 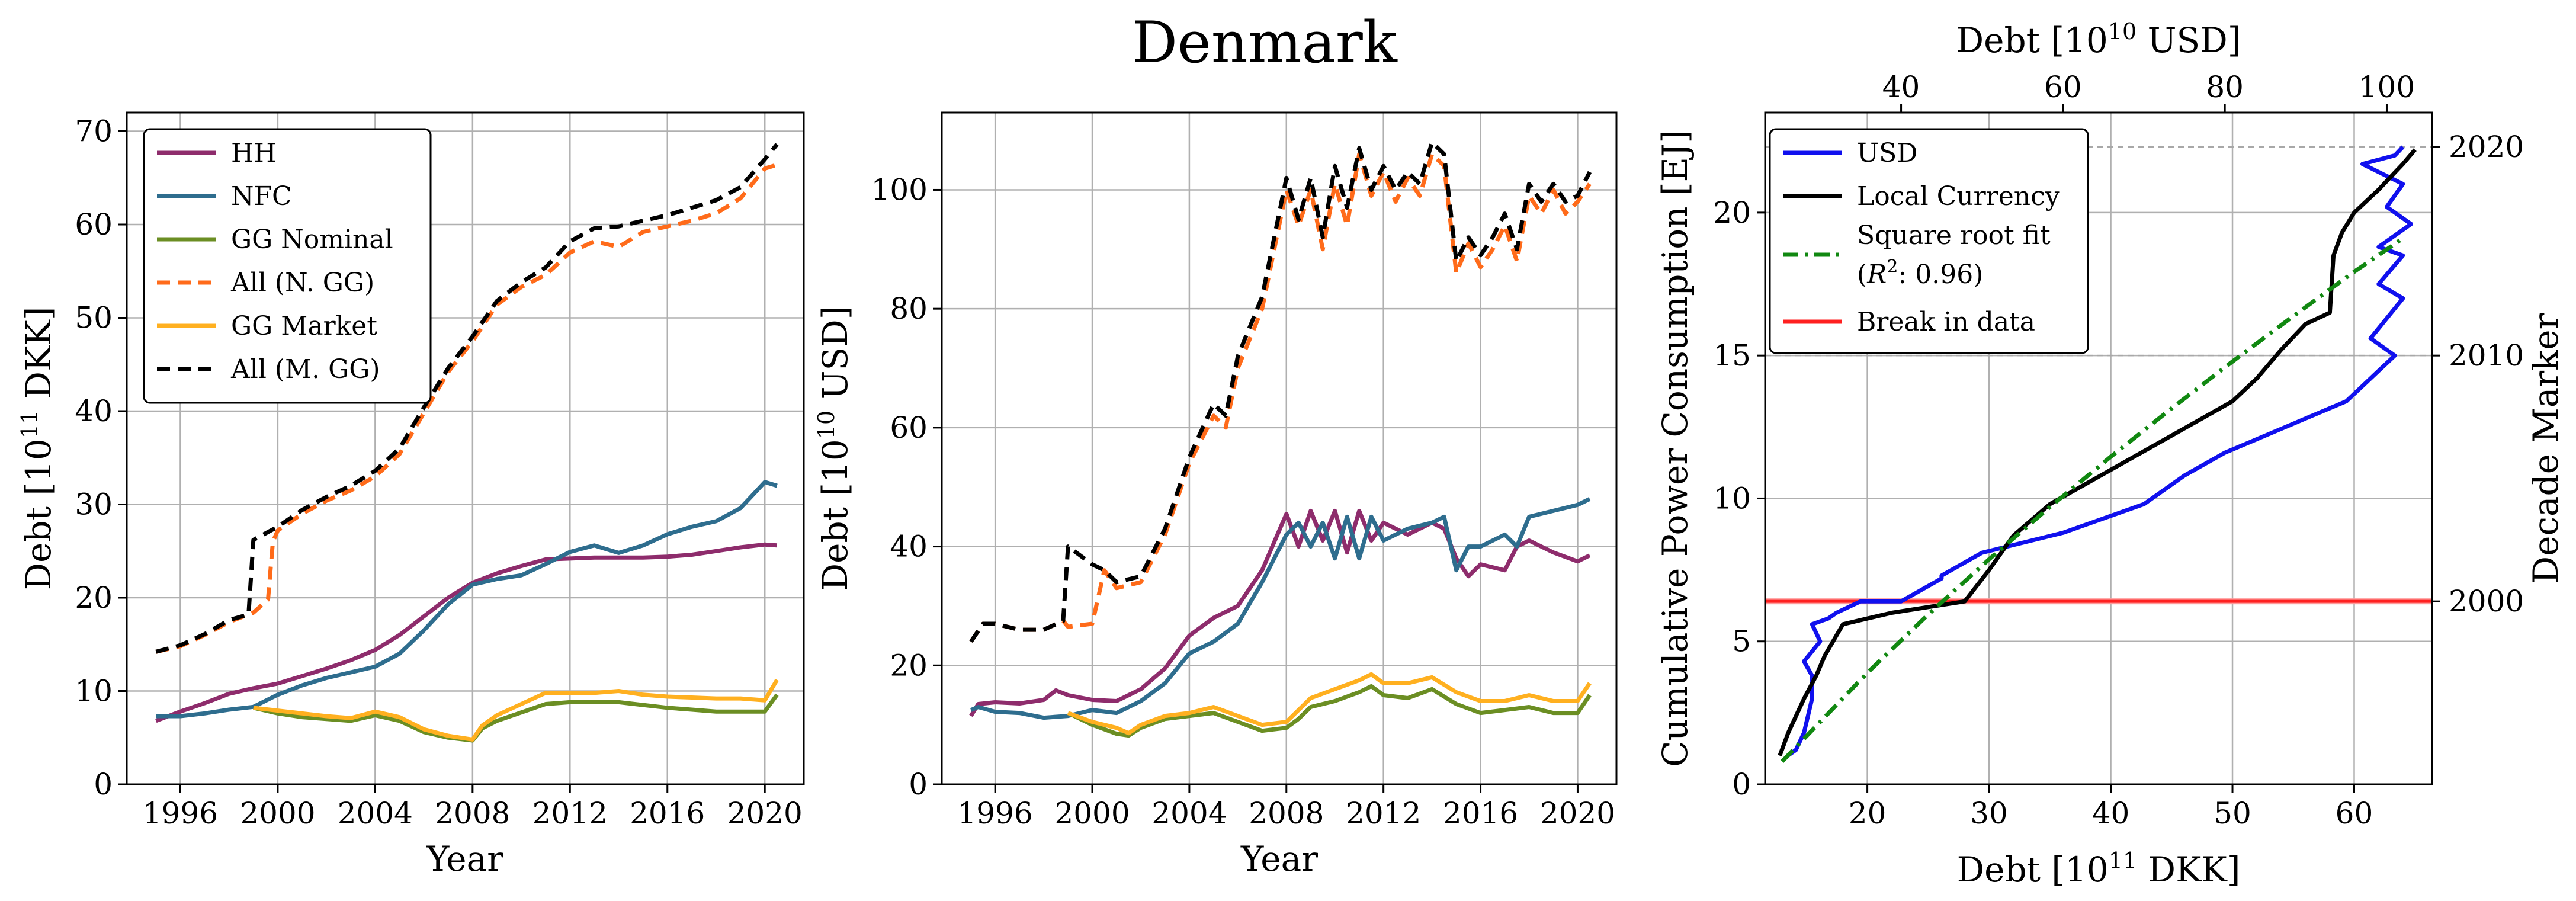 What do you see at coordinates (835, 358) in the screenshot?
I see `middle-y-axis-label-unit: USD]` at bounding box center [835, 358].